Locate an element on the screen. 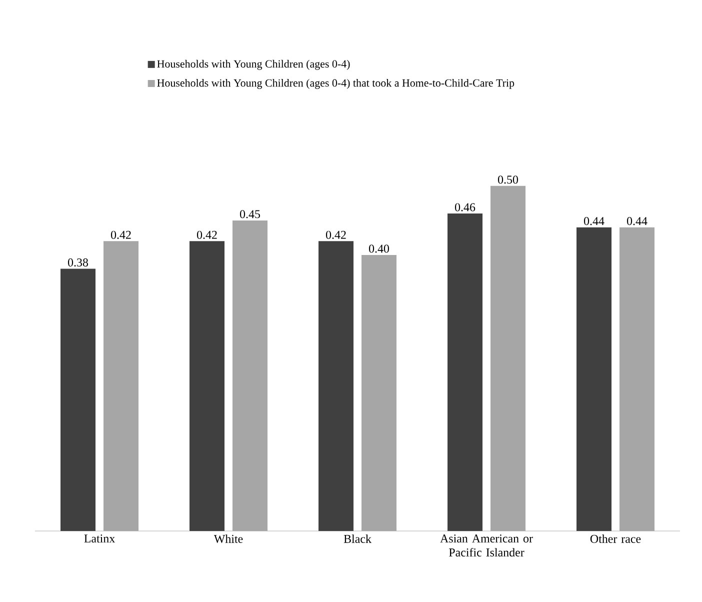 The height and width of the screenshot is (602, 702). data-label: 0.38 is located at coordinates (78, 262).